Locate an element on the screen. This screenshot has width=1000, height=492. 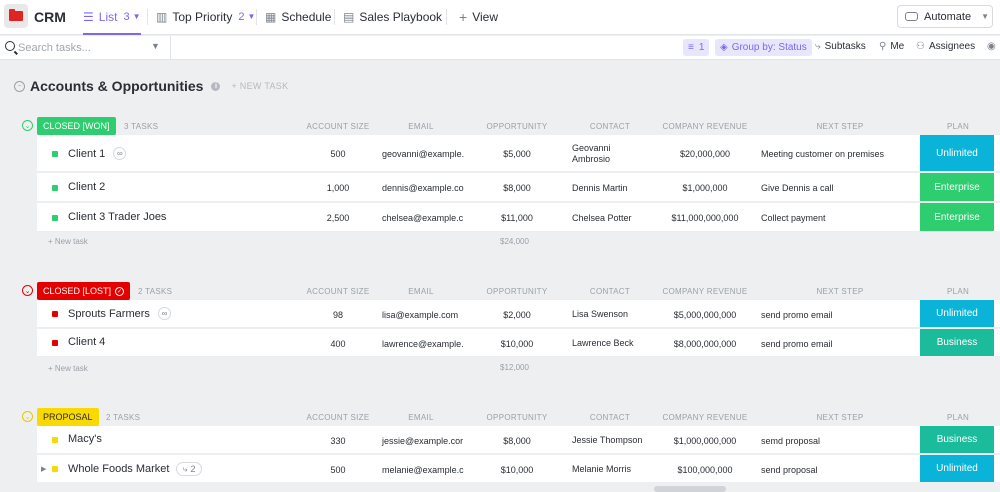
opportunity: $5,000 is located at coordinates (517, 154).